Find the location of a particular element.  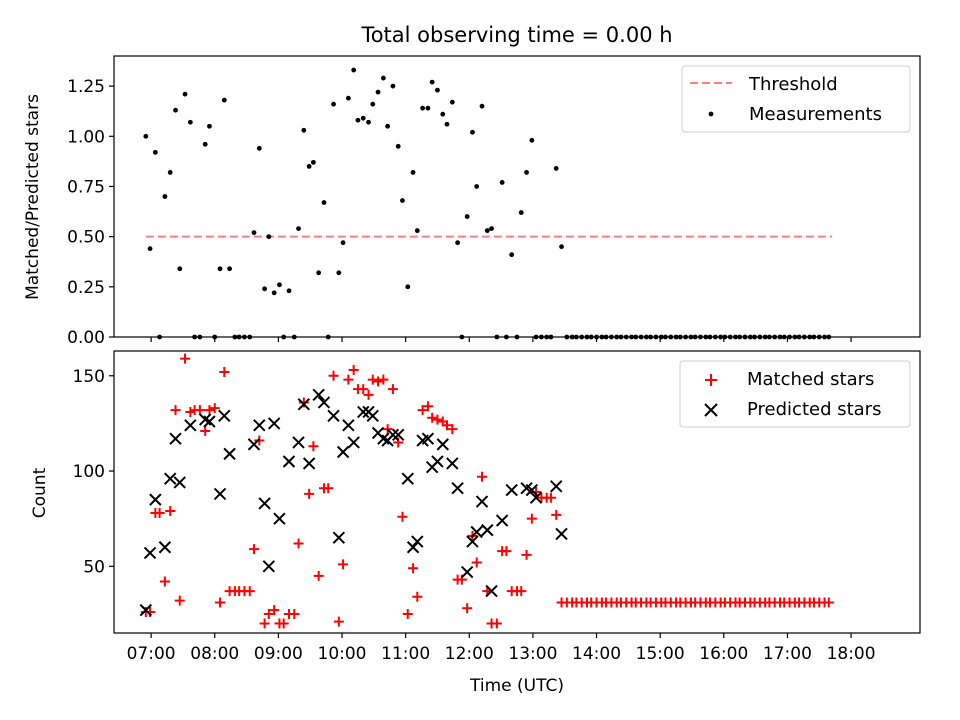

legend-matched-label: Matched stars is located at coordinates (810, 379).